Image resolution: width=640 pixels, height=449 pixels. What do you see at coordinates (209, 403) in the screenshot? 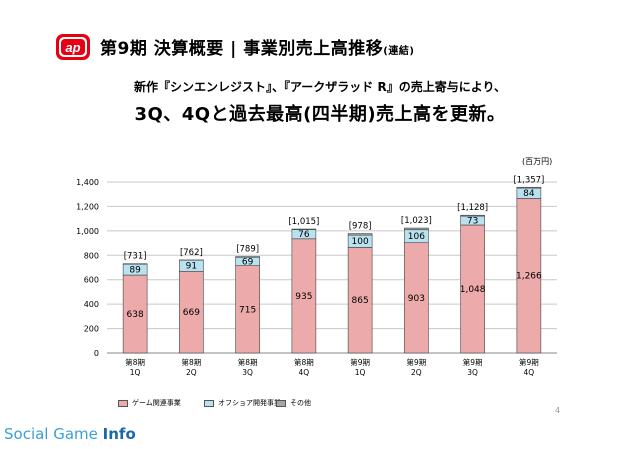
I see `legend-swatch-offshore` at bounding box center [209, 403].